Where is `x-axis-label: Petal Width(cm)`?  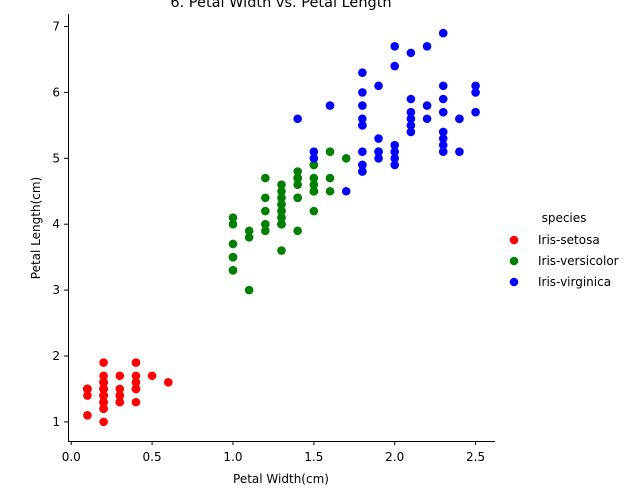 x-axis-label: Petal Width(cm) is located at coordinates (281, 479).